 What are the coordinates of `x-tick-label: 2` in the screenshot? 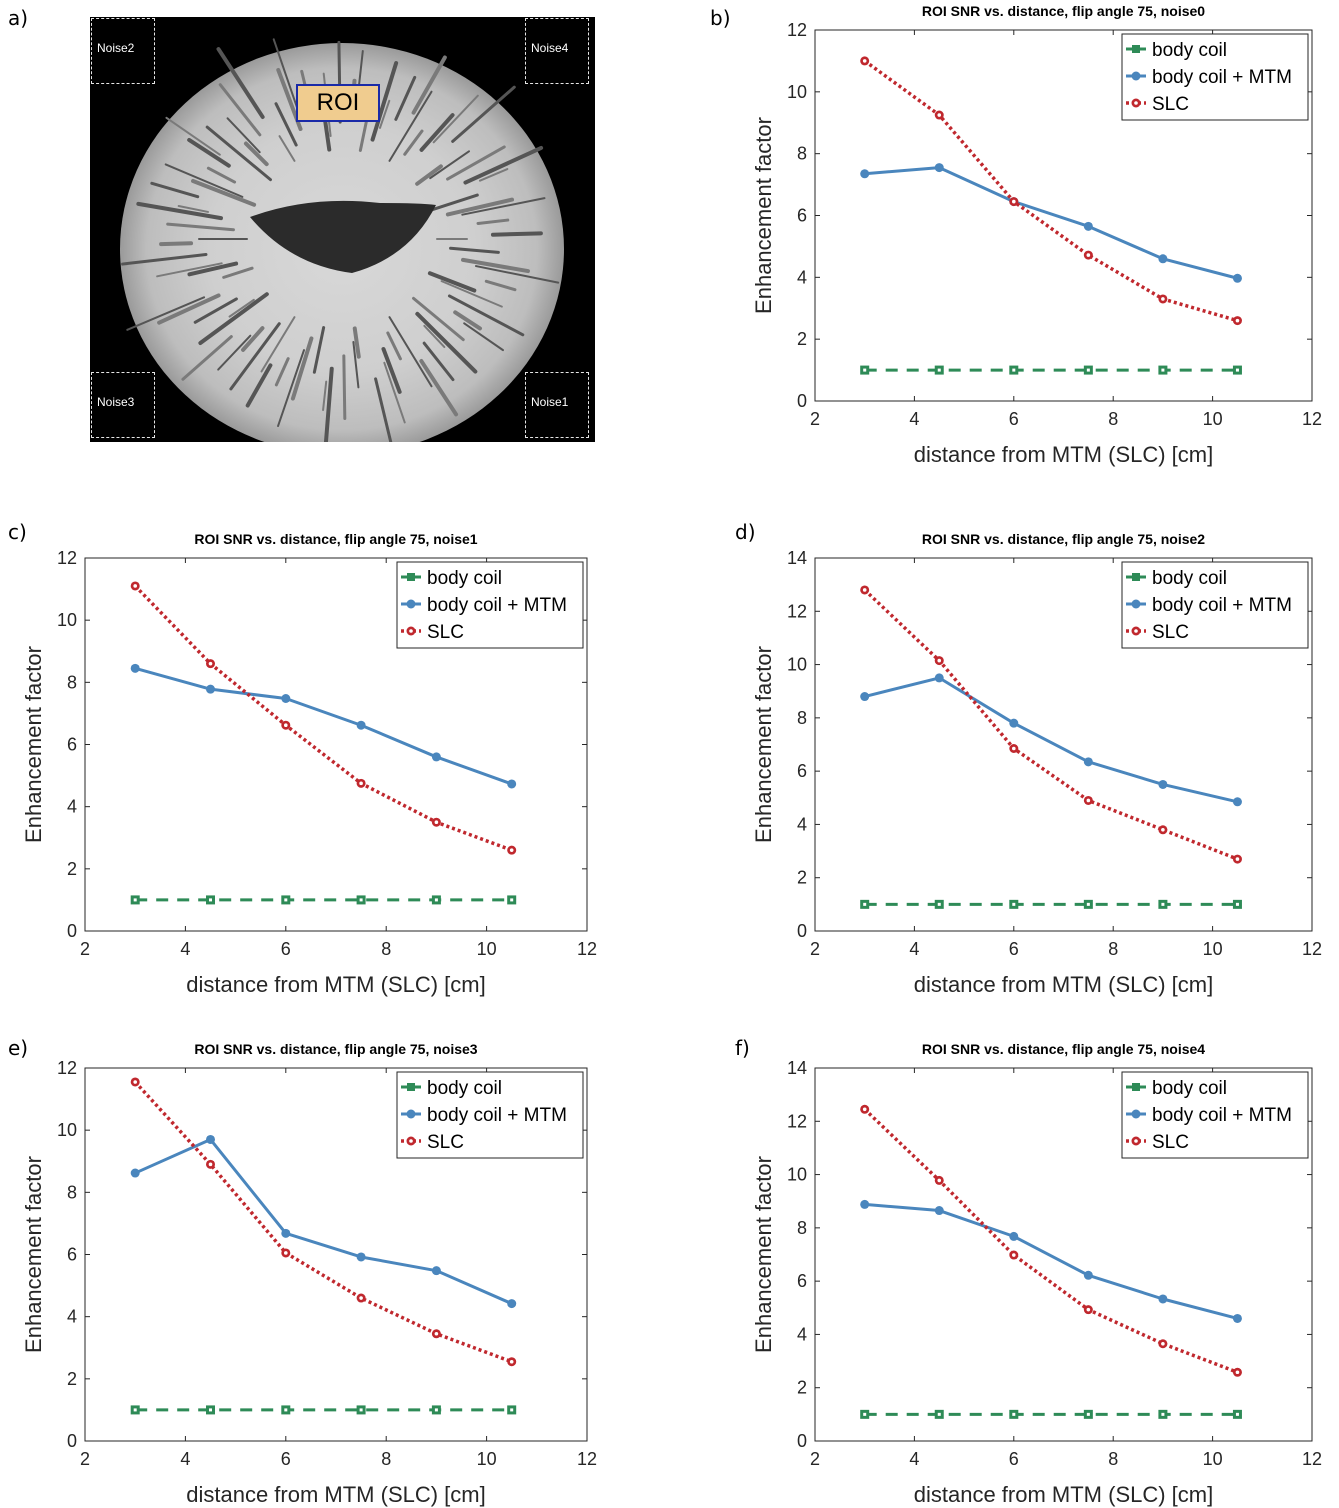 It's located at (85, 1459).